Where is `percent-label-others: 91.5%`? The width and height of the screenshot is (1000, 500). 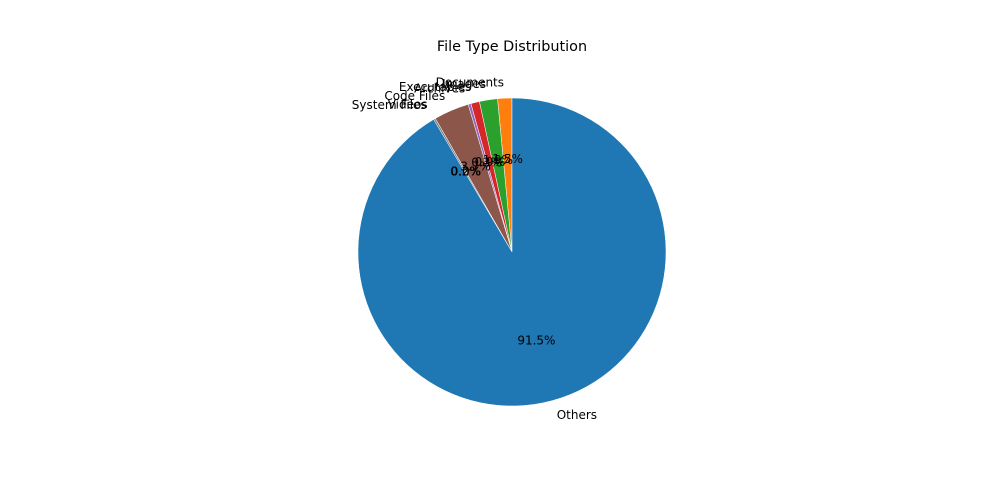 percent-label-others: 91.5% is located at coordinates (536, 341).